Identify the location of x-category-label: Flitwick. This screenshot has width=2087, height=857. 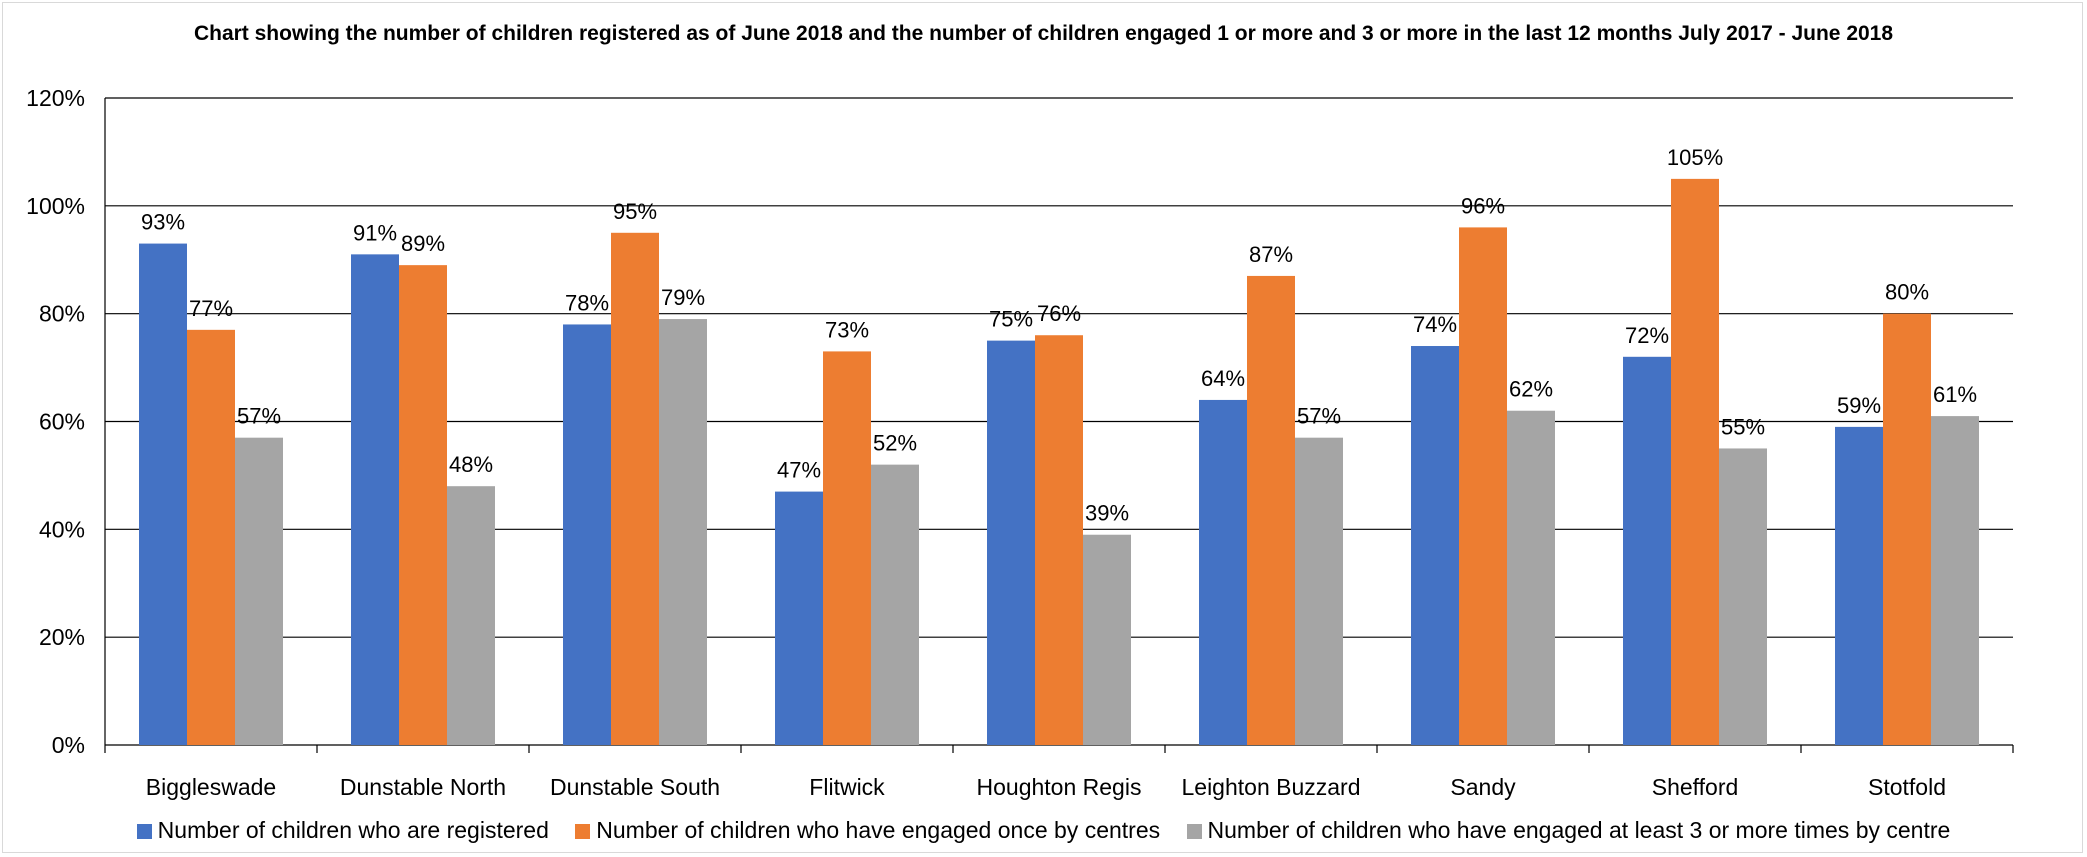
(847, 787).